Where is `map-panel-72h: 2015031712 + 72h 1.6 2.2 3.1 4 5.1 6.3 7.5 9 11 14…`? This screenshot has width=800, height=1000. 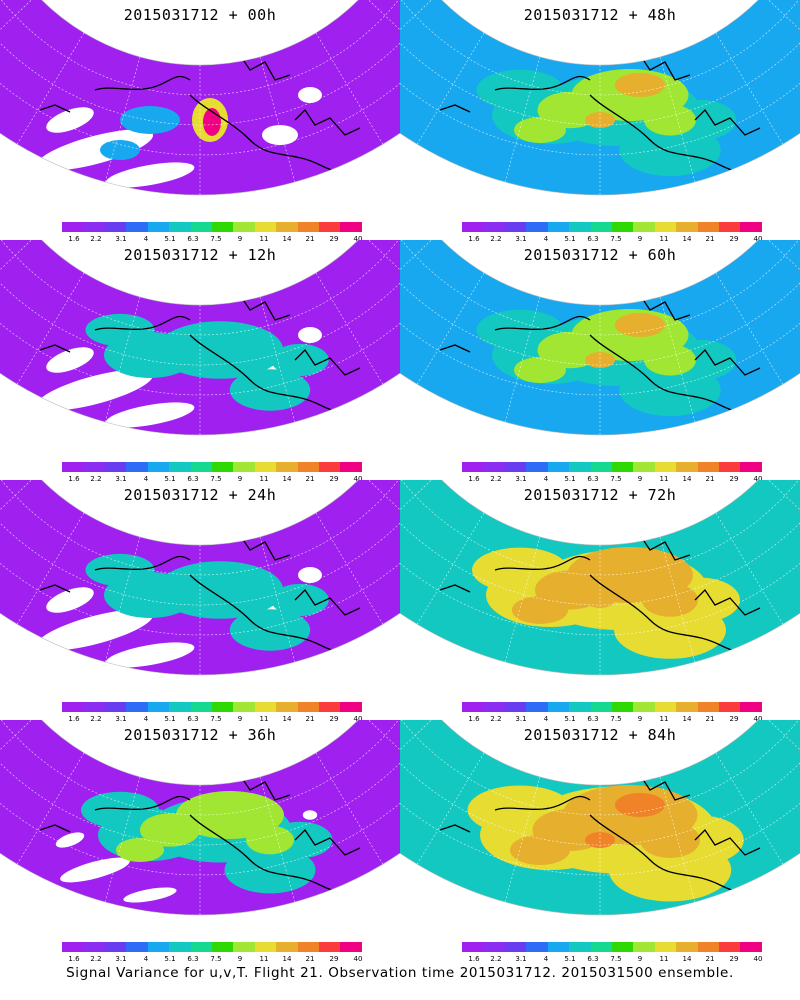 map-panel-72h: 2015031712 + 72h 1.6 2.2 3.1 4 5.1 6.3 7.5 9 11 14… is located at coordinates (600, 601).